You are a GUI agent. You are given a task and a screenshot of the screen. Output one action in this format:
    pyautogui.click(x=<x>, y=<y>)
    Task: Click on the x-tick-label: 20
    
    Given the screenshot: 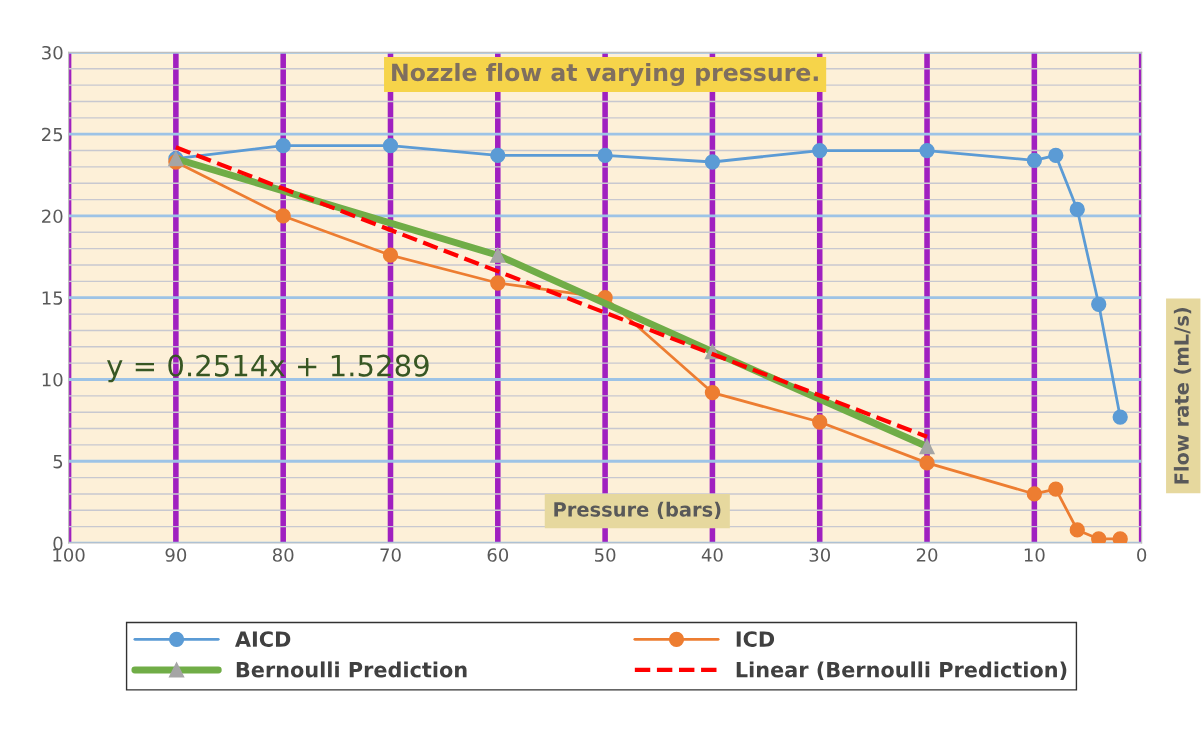 What is the action you would take?
    pyautogui.click(x=927, y=555)
    